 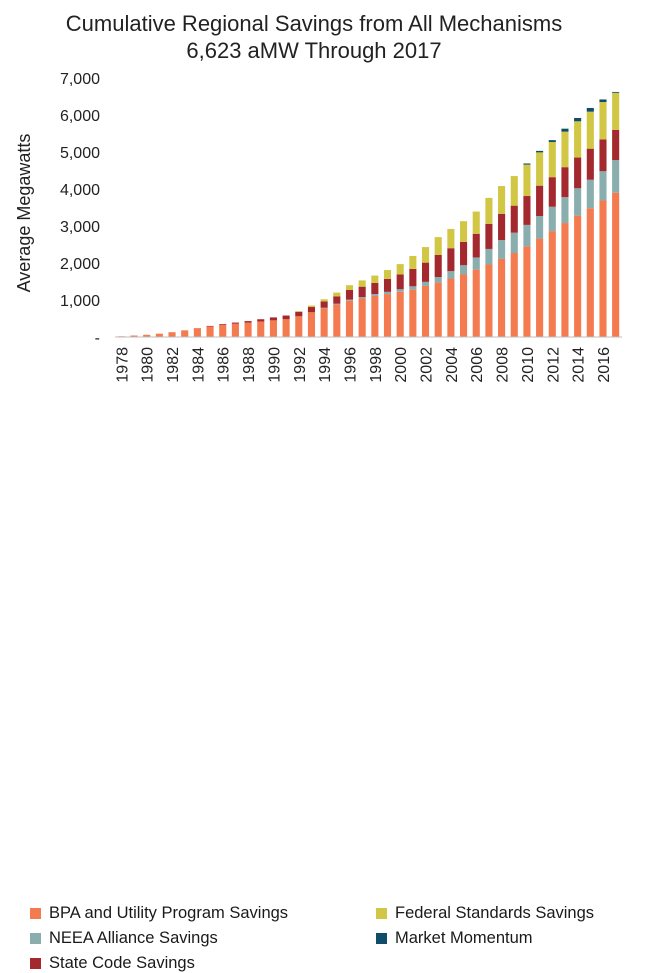 I want to click on bar-segment-2017-s1, so click(x=616, y=176).